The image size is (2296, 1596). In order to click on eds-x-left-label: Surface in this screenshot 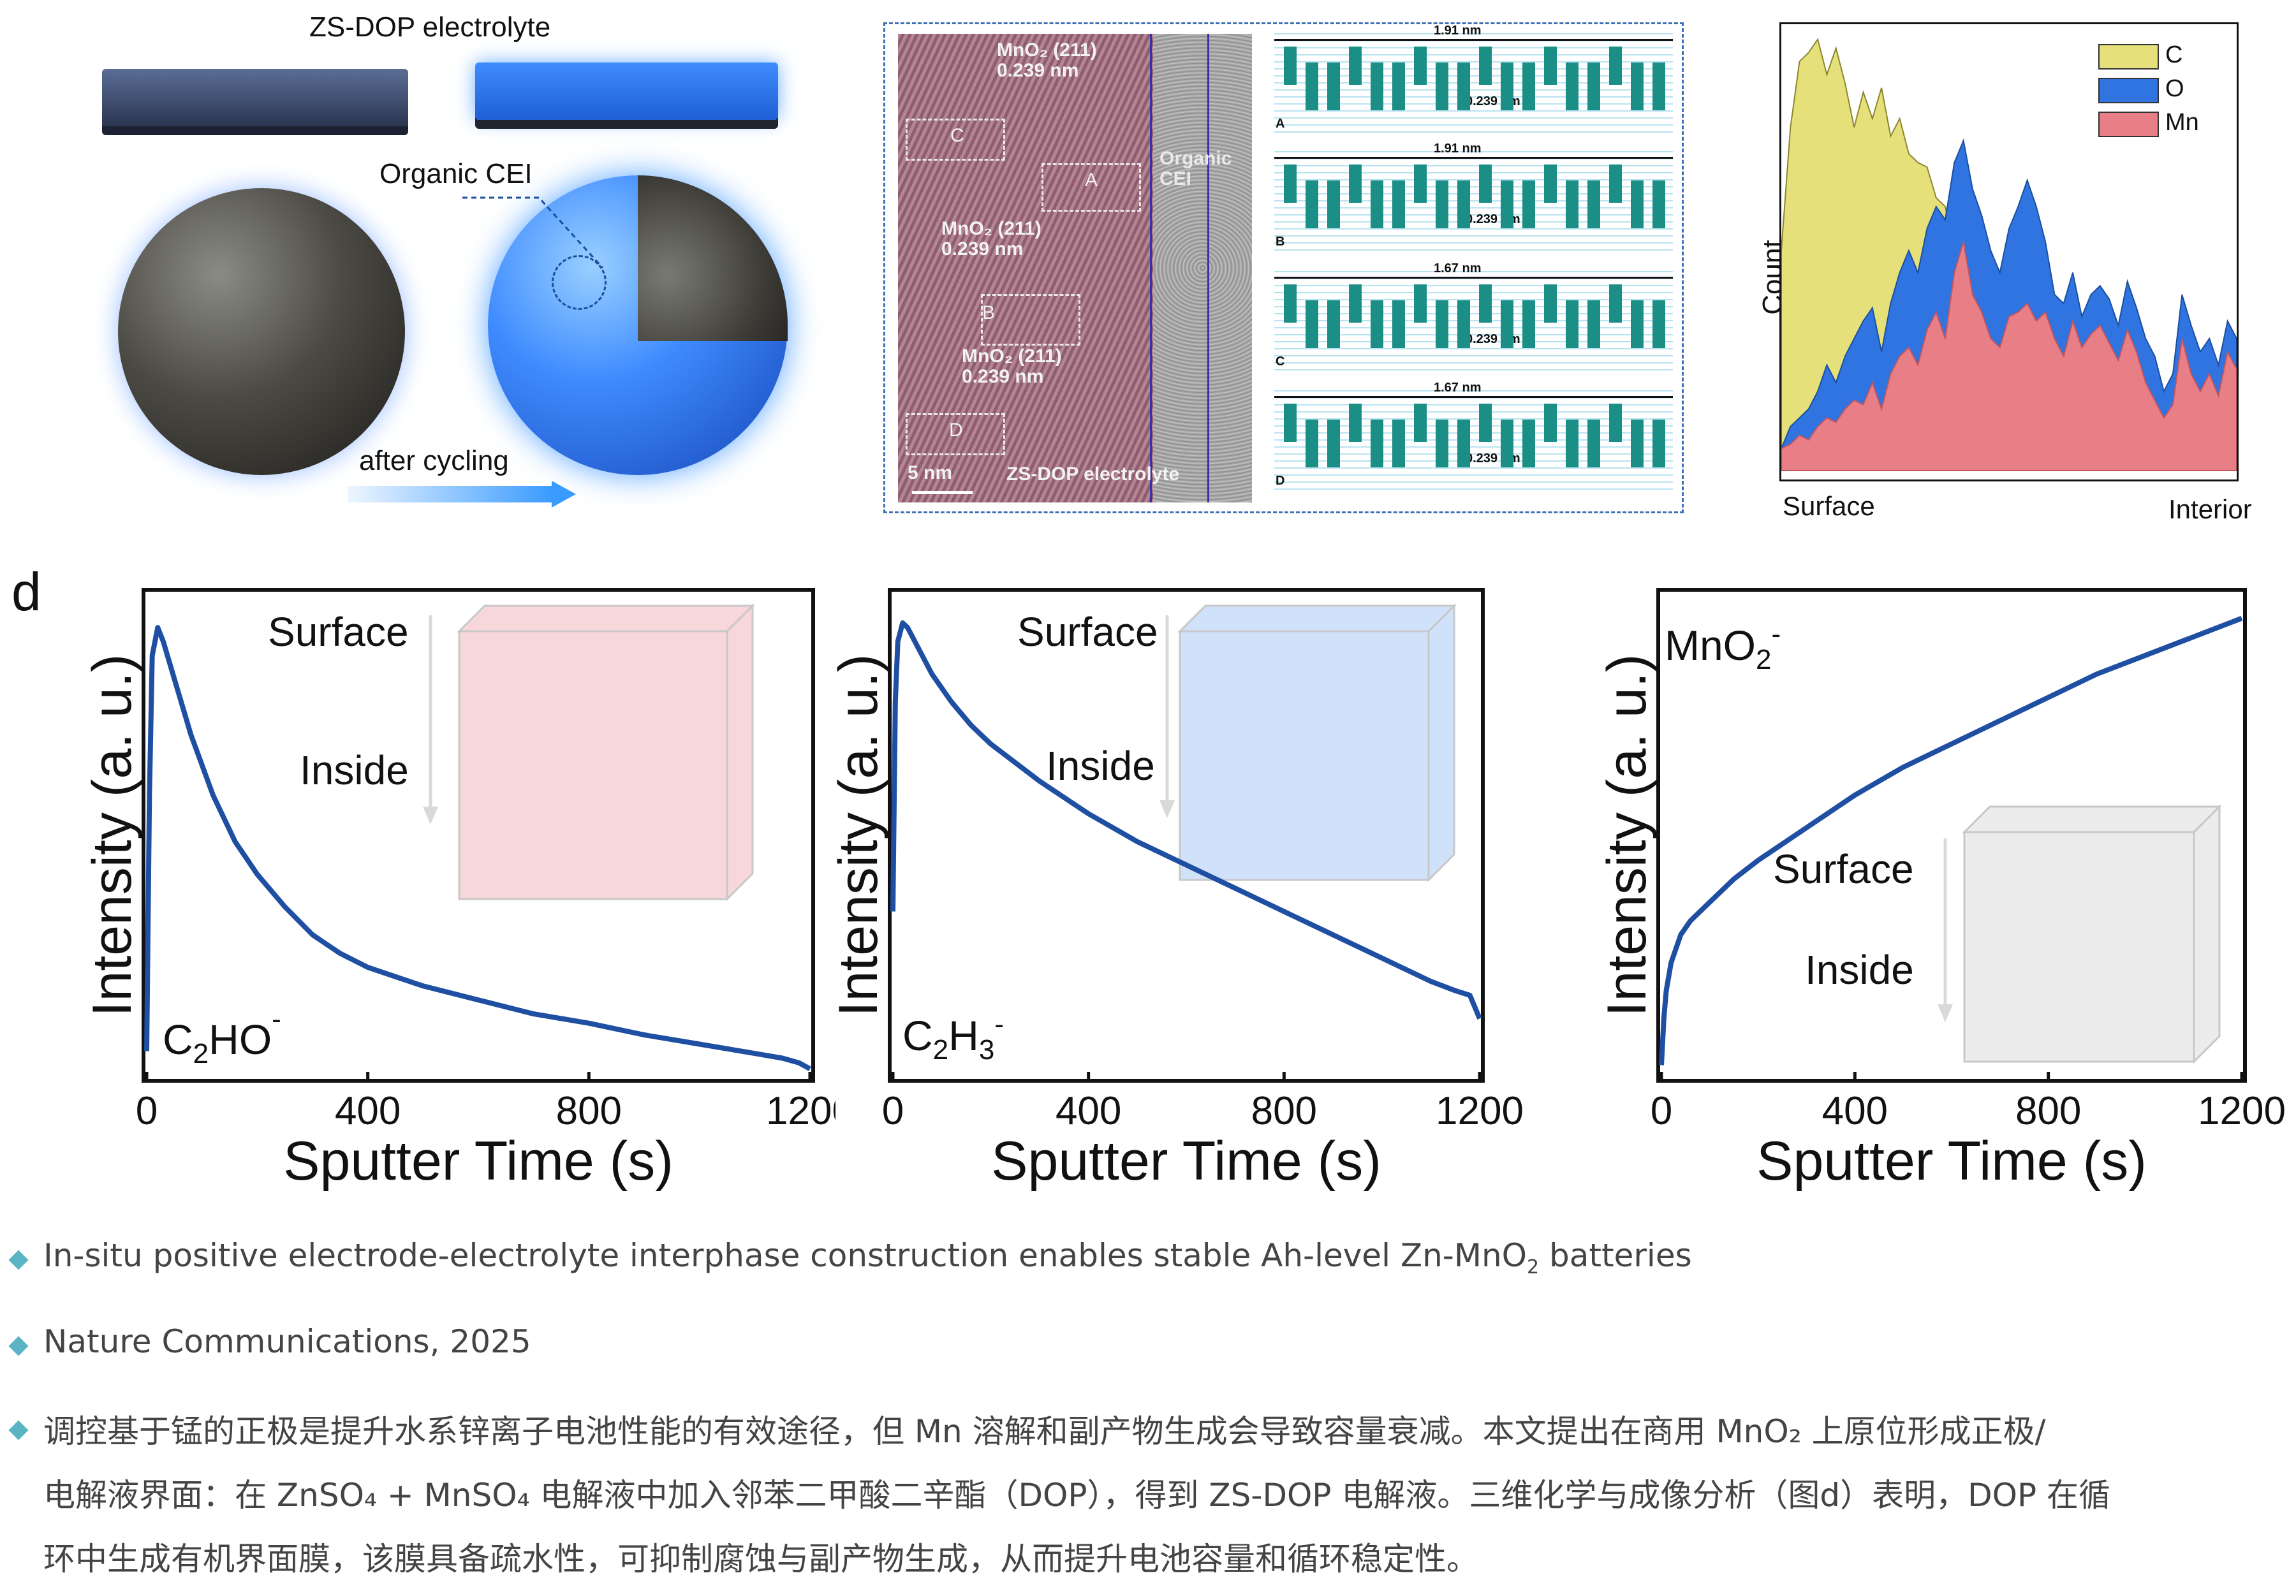, I will do `click(1829, 506)`.